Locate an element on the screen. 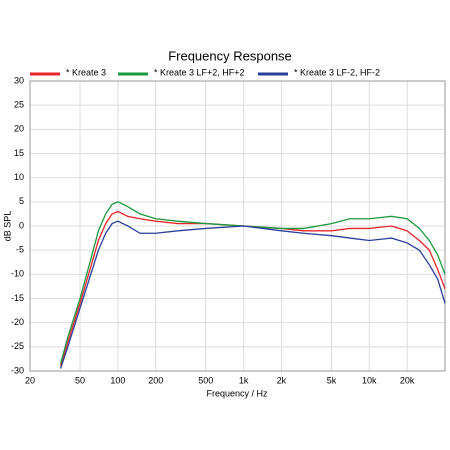  y-tick-label: 20 is located at coordinates (19, 129).